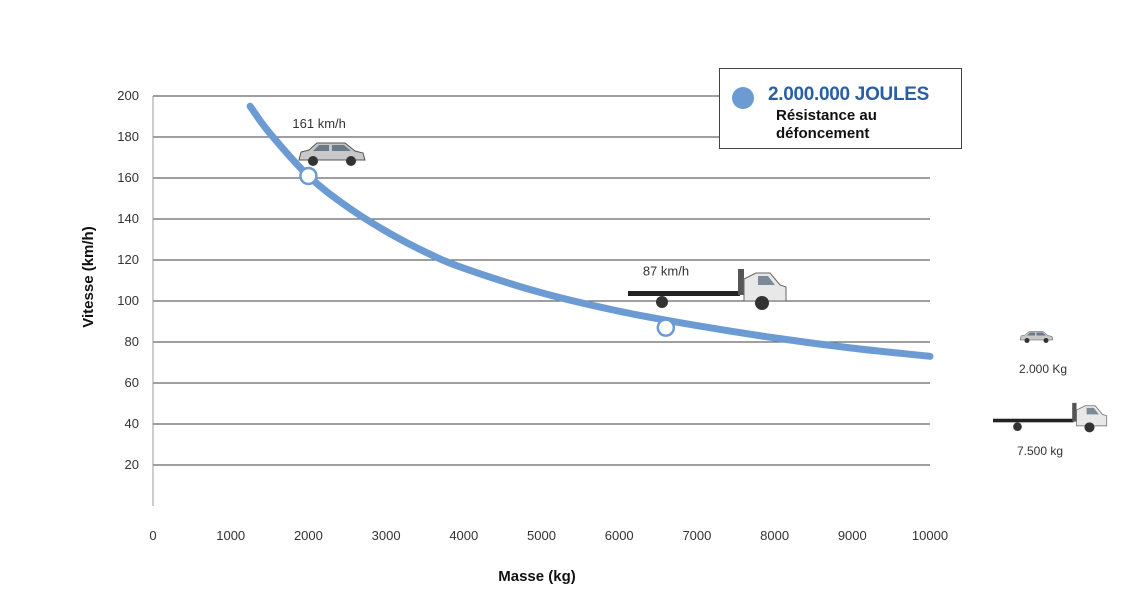 The height and width of the screenshot is (613, 1142). I want to click on legend-marker, so click(743, 98).